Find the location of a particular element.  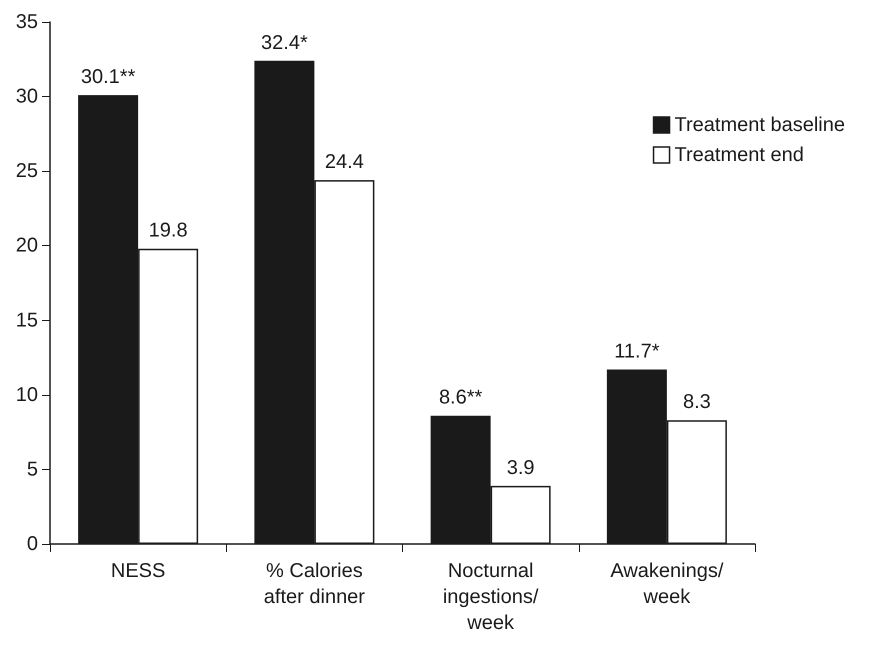

data-label: 30.1** is located at coordinates (108, 77).